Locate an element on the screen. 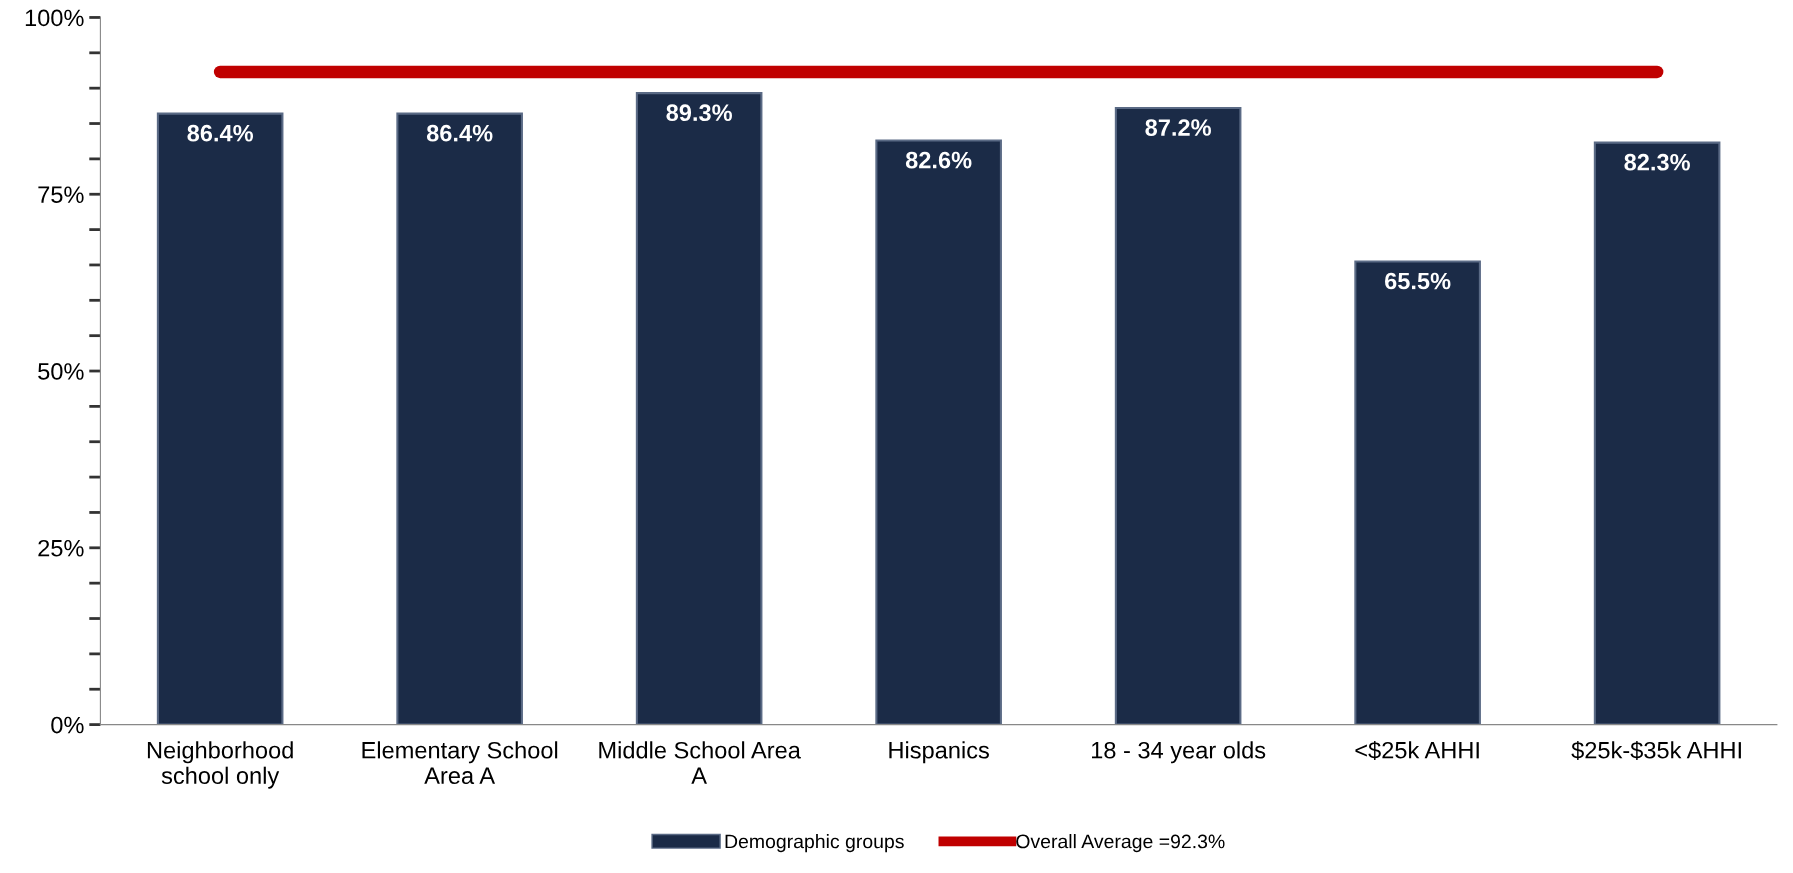  y-tick-label: 0% is located at coordinates (67, 725).